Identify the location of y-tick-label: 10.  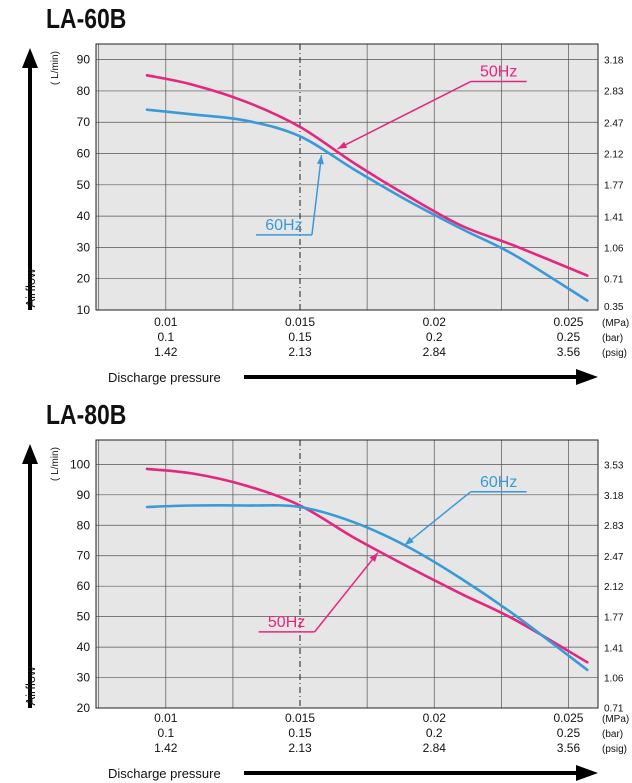
(84, 310).